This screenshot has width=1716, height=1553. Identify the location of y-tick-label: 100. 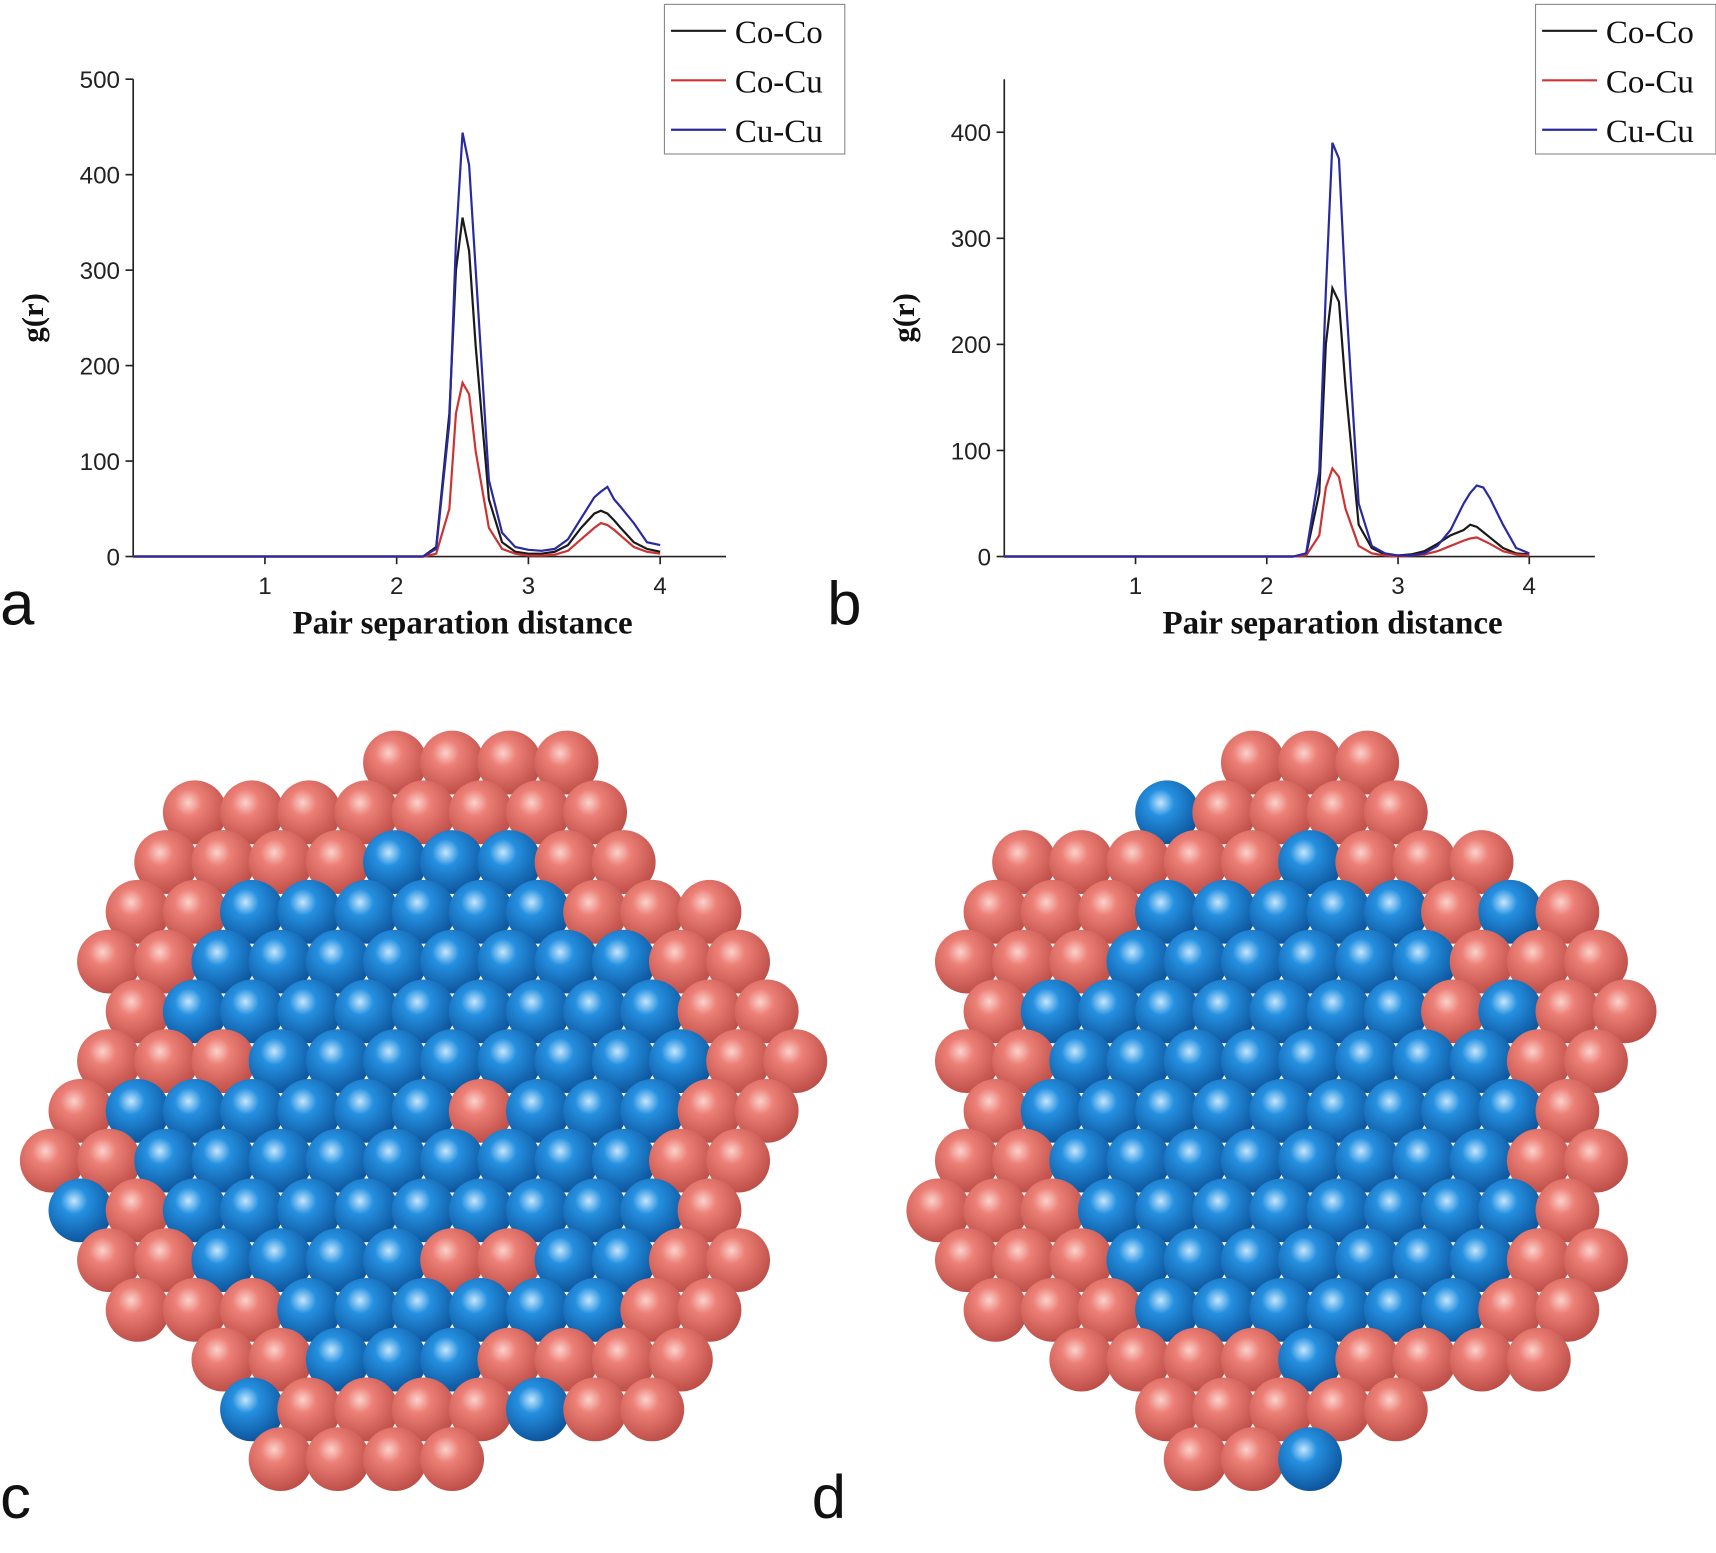
(971, 451).